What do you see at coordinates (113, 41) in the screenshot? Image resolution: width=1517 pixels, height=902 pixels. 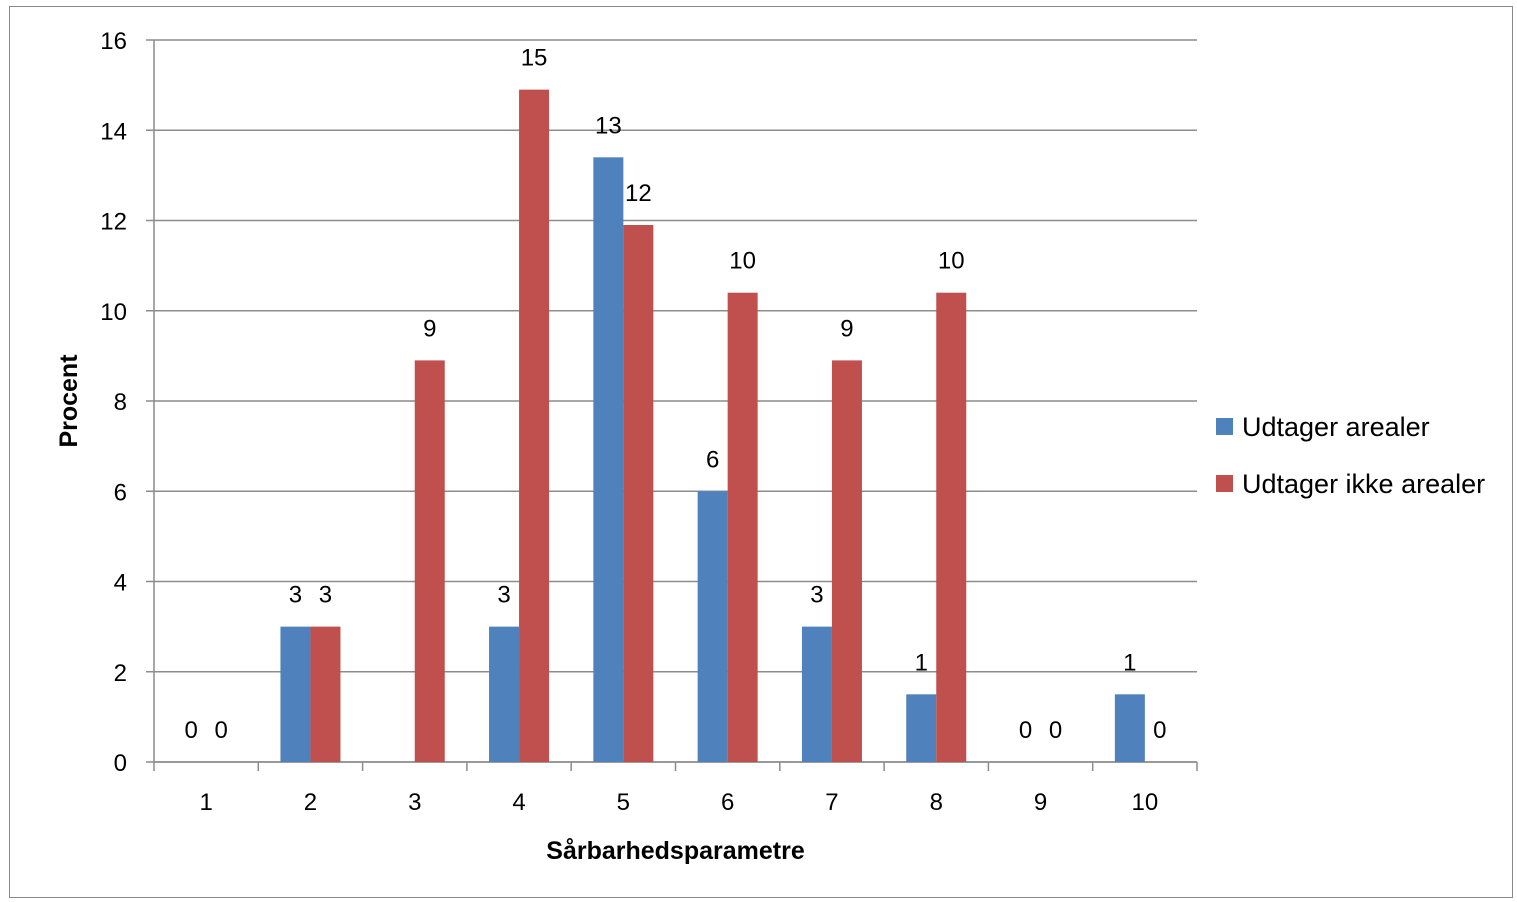 I see `y-tick-label: 16` at bounding box center [113, 41].